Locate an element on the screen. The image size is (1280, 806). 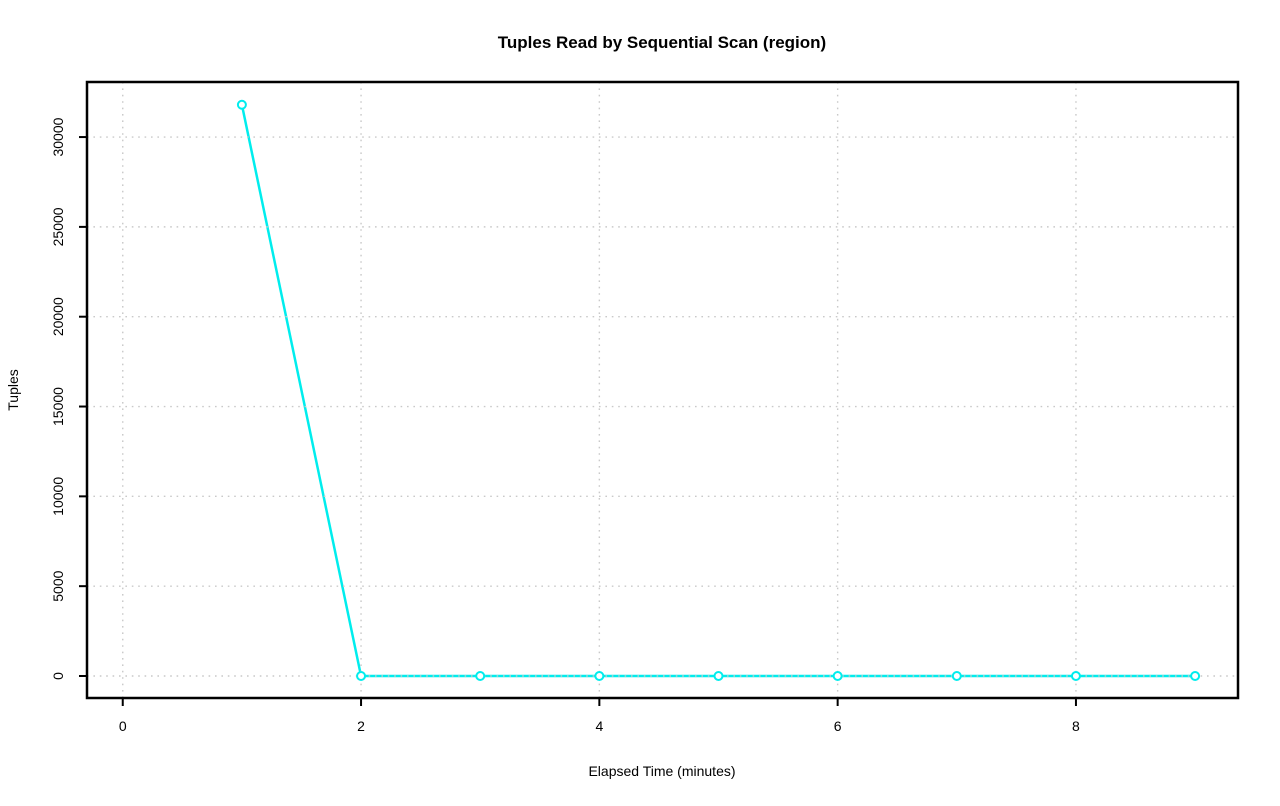
x-tick-label: 0 is located at coordinates (123, 726).